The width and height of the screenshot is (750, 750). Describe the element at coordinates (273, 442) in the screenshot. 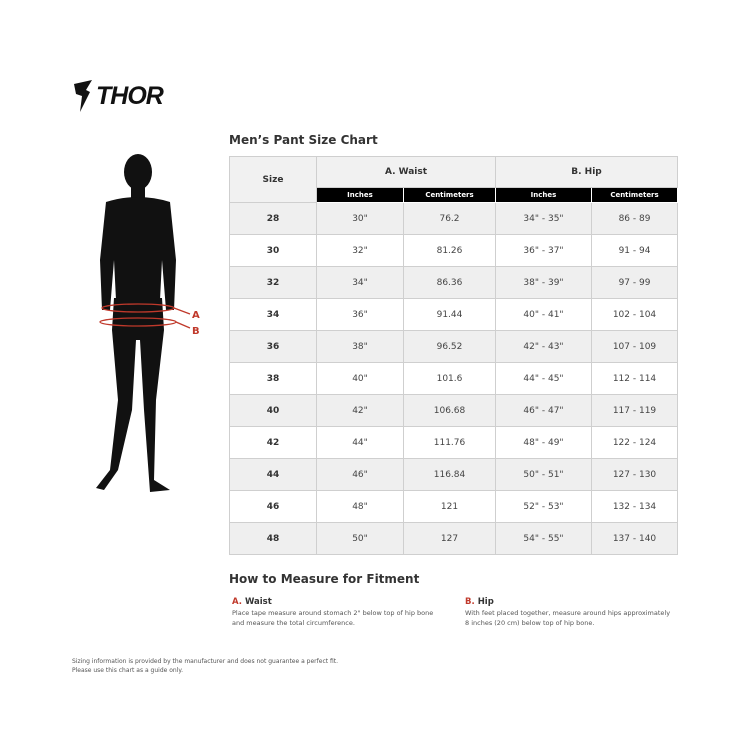

I see `table-cell: 42` at that location.